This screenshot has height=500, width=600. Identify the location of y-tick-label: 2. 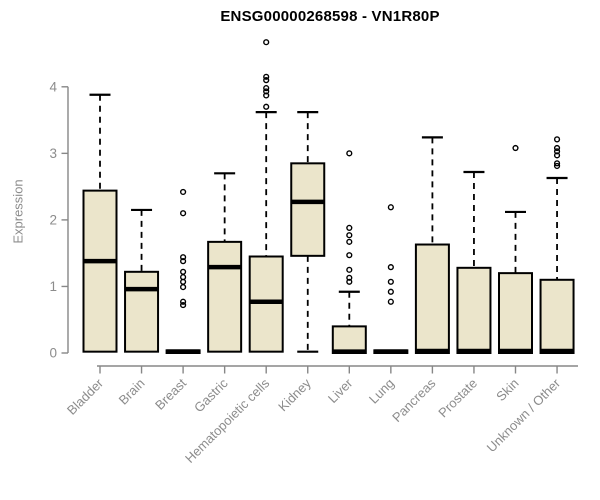
(53, 219).